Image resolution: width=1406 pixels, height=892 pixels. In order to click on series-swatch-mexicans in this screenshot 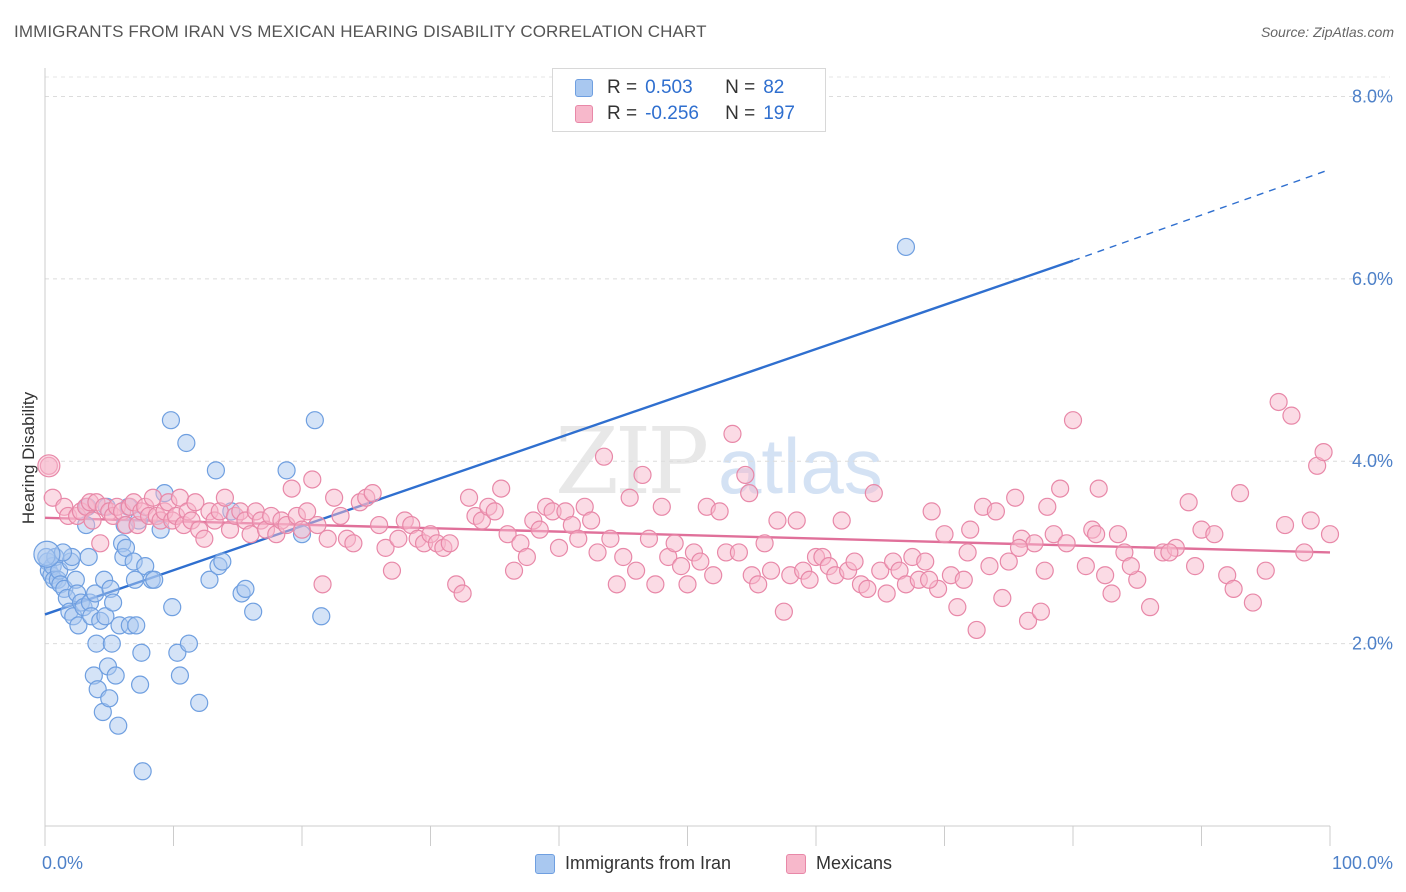, I will do `click(796, 863)`.